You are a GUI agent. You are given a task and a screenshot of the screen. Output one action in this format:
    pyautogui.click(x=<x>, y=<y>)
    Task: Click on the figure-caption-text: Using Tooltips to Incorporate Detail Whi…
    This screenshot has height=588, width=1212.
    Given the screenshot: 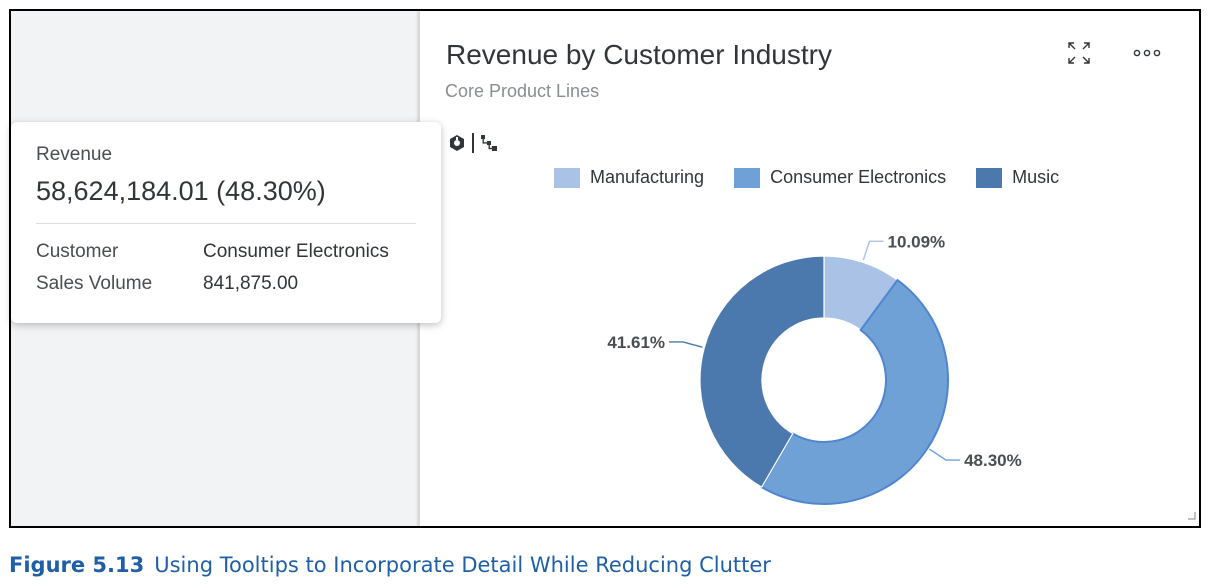 What is the action you would take?
    pyautogui.click(x=462, y=565)
    